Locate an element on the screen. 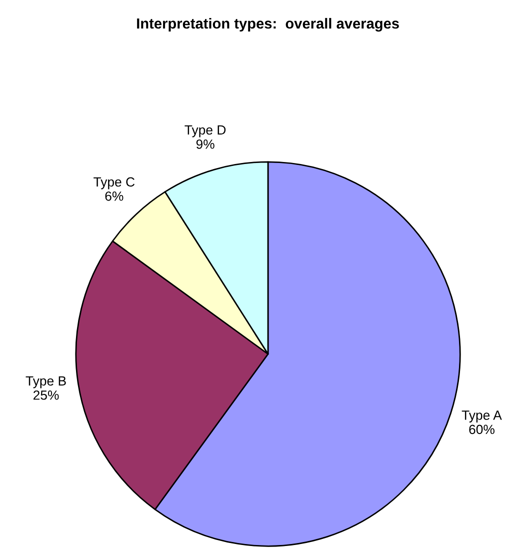 This screenshot has width=515, height=551. data-label: 60% is located at coordinates (481, 429).